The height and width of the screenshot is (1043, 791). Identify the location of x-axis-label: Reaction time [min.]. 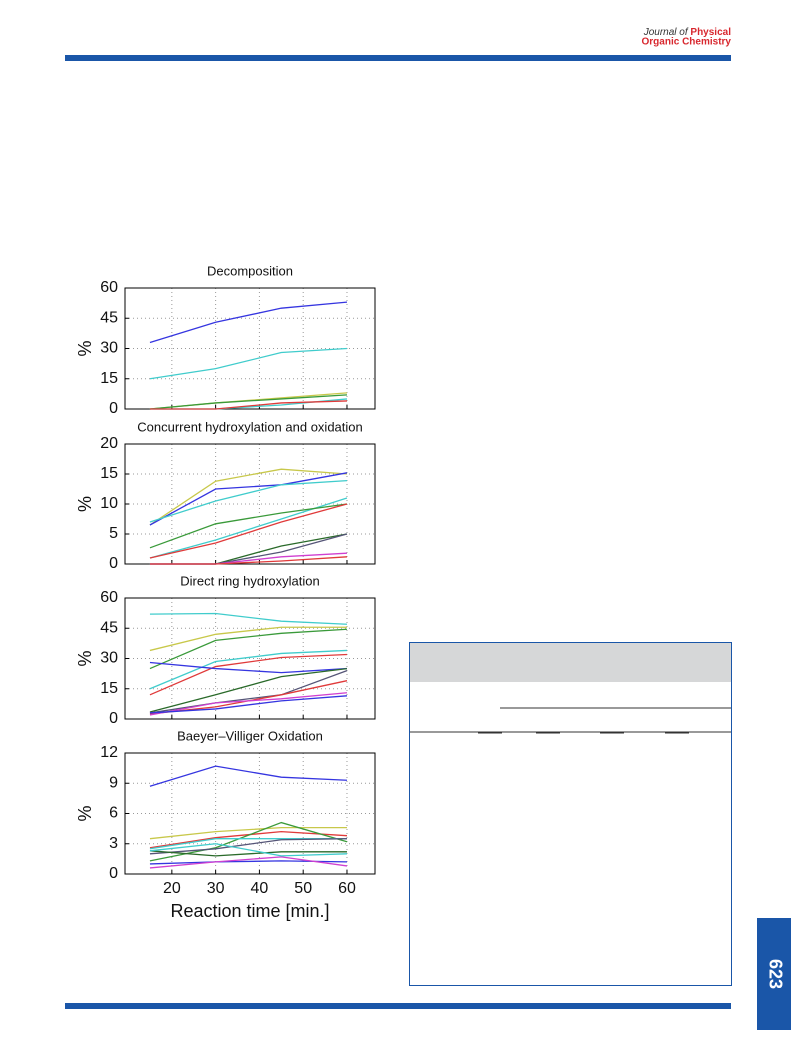
(249, 911).